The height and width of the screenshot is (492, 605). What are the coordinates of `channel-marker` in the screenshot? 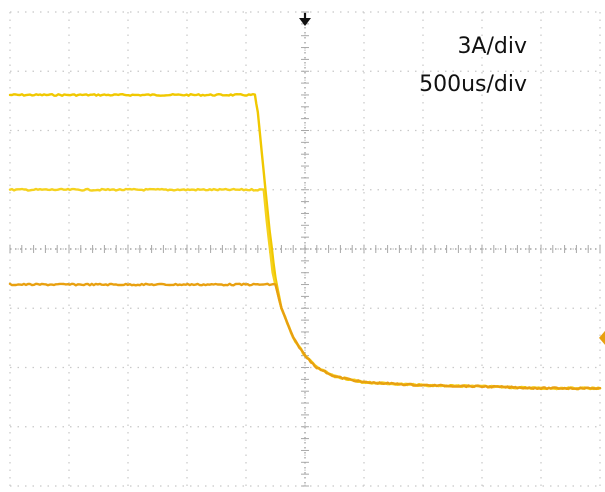 It's located at (602, 337).